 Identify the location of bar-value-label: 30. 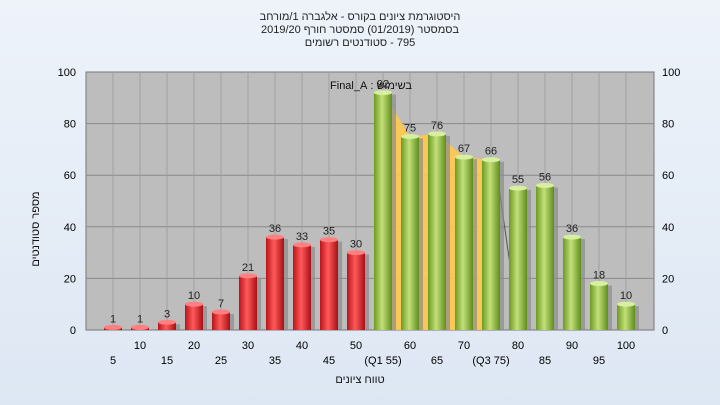
(356, 245).